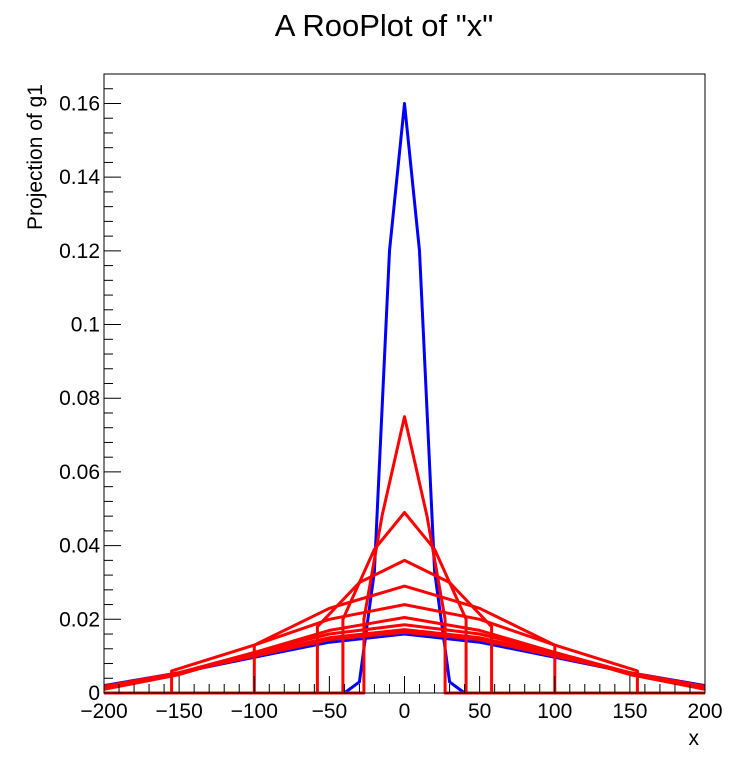 This screenshot has height=758, width=744. What do you see at coordinates (103, 711) in the screenshot?
I see `x-tick-label: −200` at bounding box center [103, 711].